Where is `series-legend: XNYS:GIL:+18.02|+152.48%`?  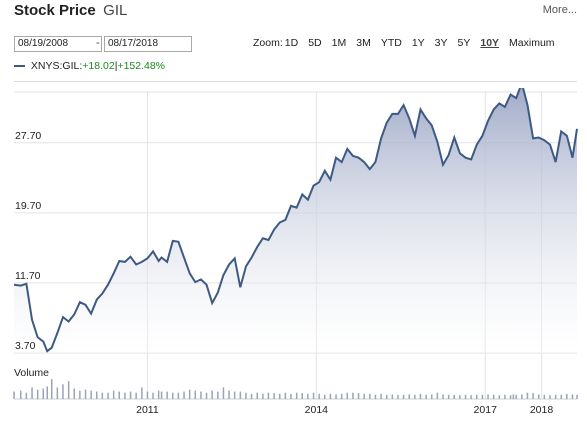
series-legend: XNYS:GIL:+18.02|+152.48% is located at coordinates (89, 66).